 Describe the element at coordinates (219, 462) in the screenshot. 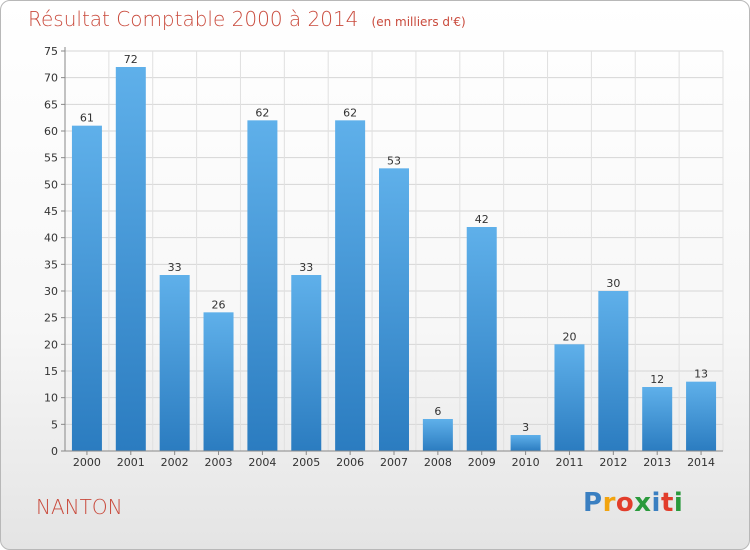

I see `x-tick-label-2003: 2003` at that location.